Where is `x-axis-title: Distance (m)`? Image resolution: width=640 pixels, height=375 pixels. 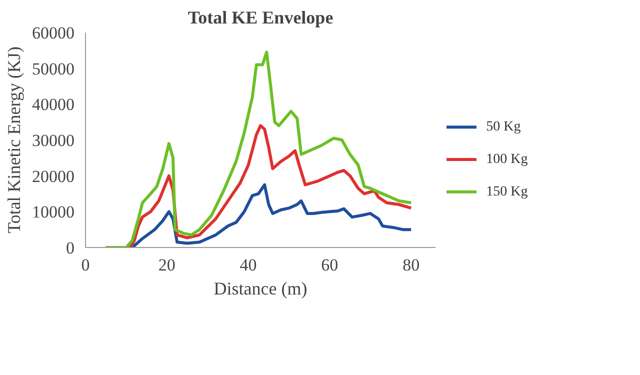
x-axis-title: Distance (m) is located at coordinates (261, 288).